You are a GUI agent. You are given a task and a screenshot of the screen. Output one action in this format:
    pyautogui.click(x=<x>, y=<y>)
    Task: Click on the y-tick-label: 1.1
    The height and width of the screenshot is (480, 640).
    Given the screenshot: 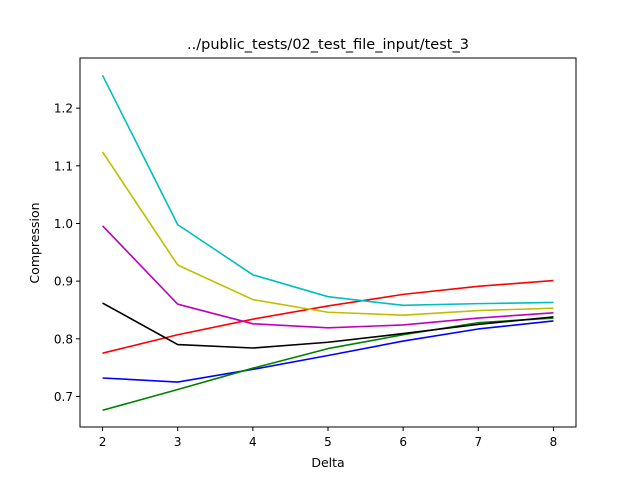 What is the action you would take?
    pyautogui.click(x=63, y=166)
    